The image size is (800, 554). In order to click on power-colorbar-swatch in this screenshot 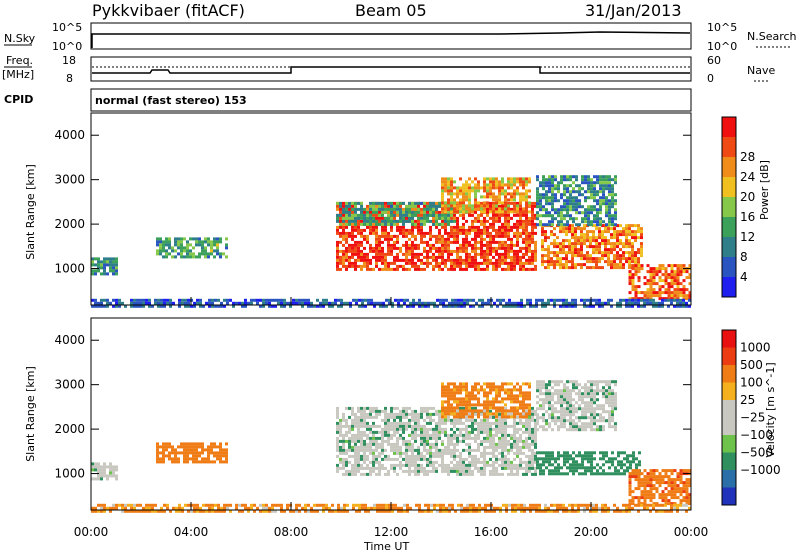, I will do `click(729, 247)`.